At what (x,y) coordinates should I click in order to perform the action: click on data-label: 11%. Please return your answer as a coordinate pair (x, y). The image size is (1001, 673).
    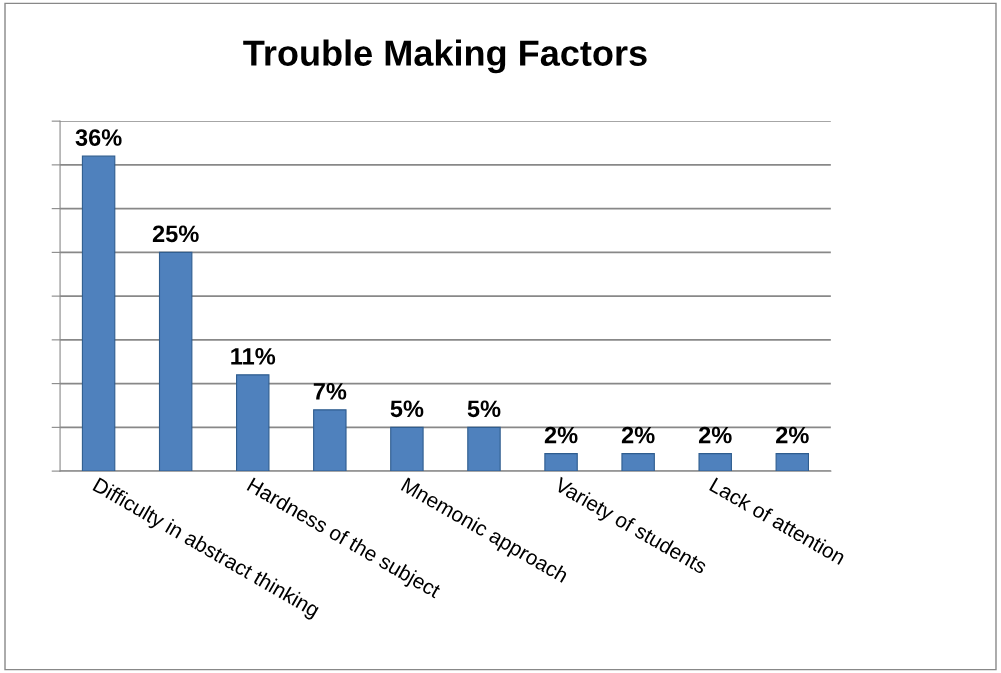
    Looking at the image, I should click on (253, 356).